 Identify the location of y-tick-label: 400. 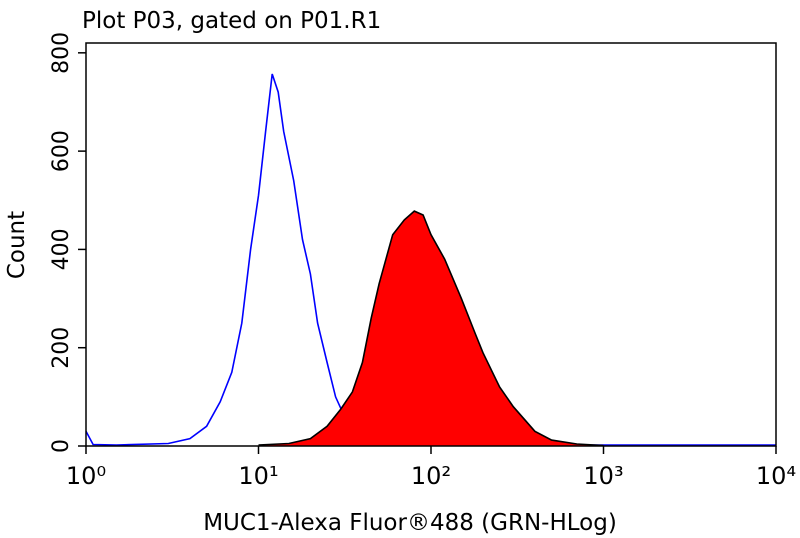
(61, 249).